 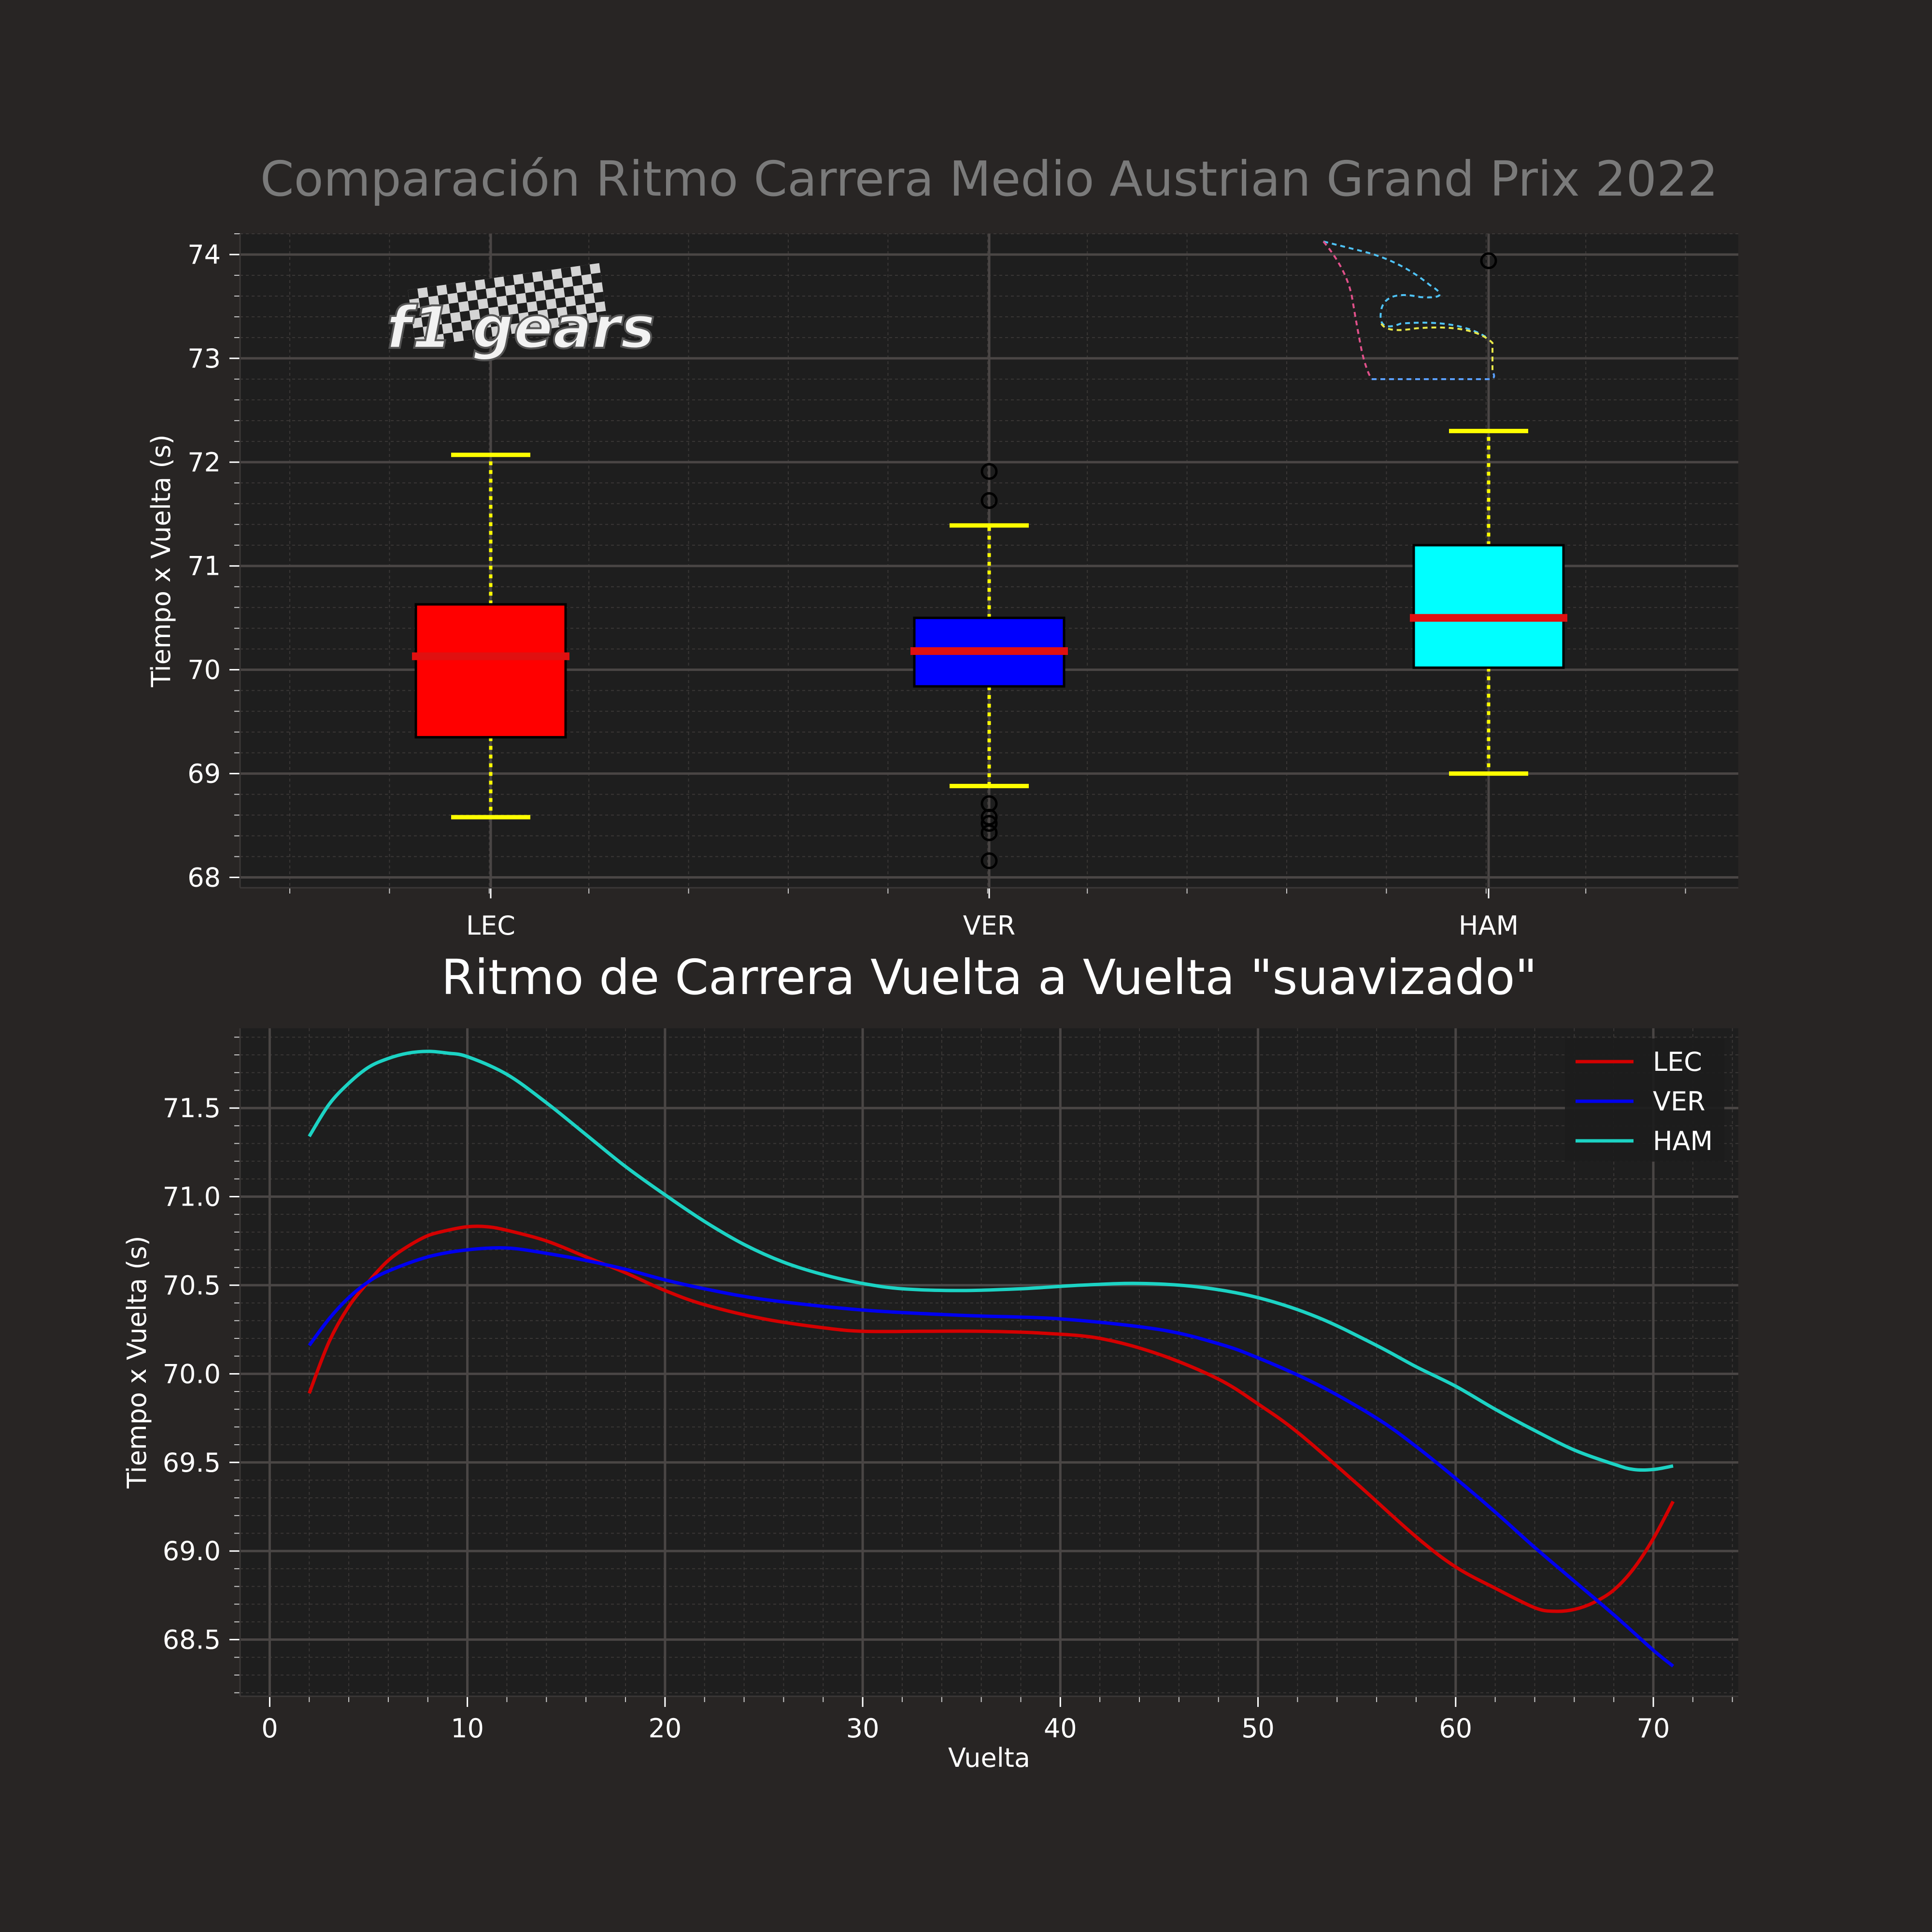 I want to click on box-lec, so click(x=490, y=636).